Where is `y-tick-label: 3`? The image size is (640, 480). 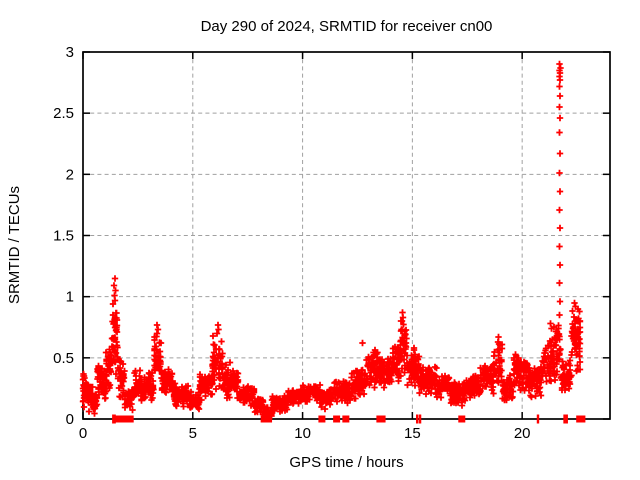 y-tick-label: 3 is located at coordinates (70, 52).